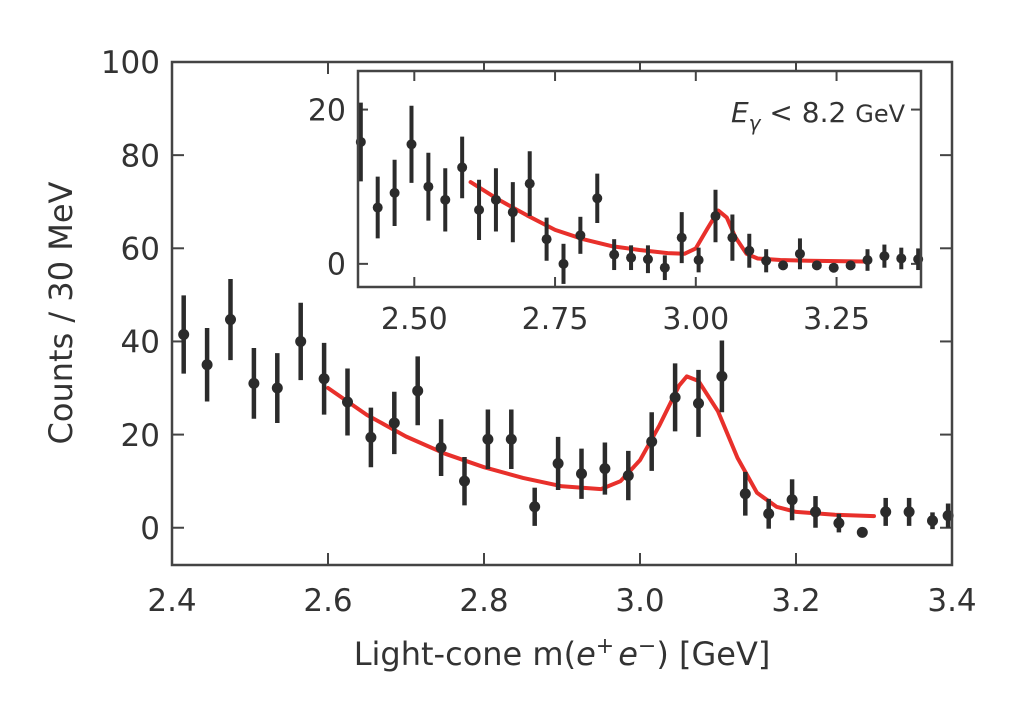  I want to click on x-tick-label: 3.4, so click(951, 601).